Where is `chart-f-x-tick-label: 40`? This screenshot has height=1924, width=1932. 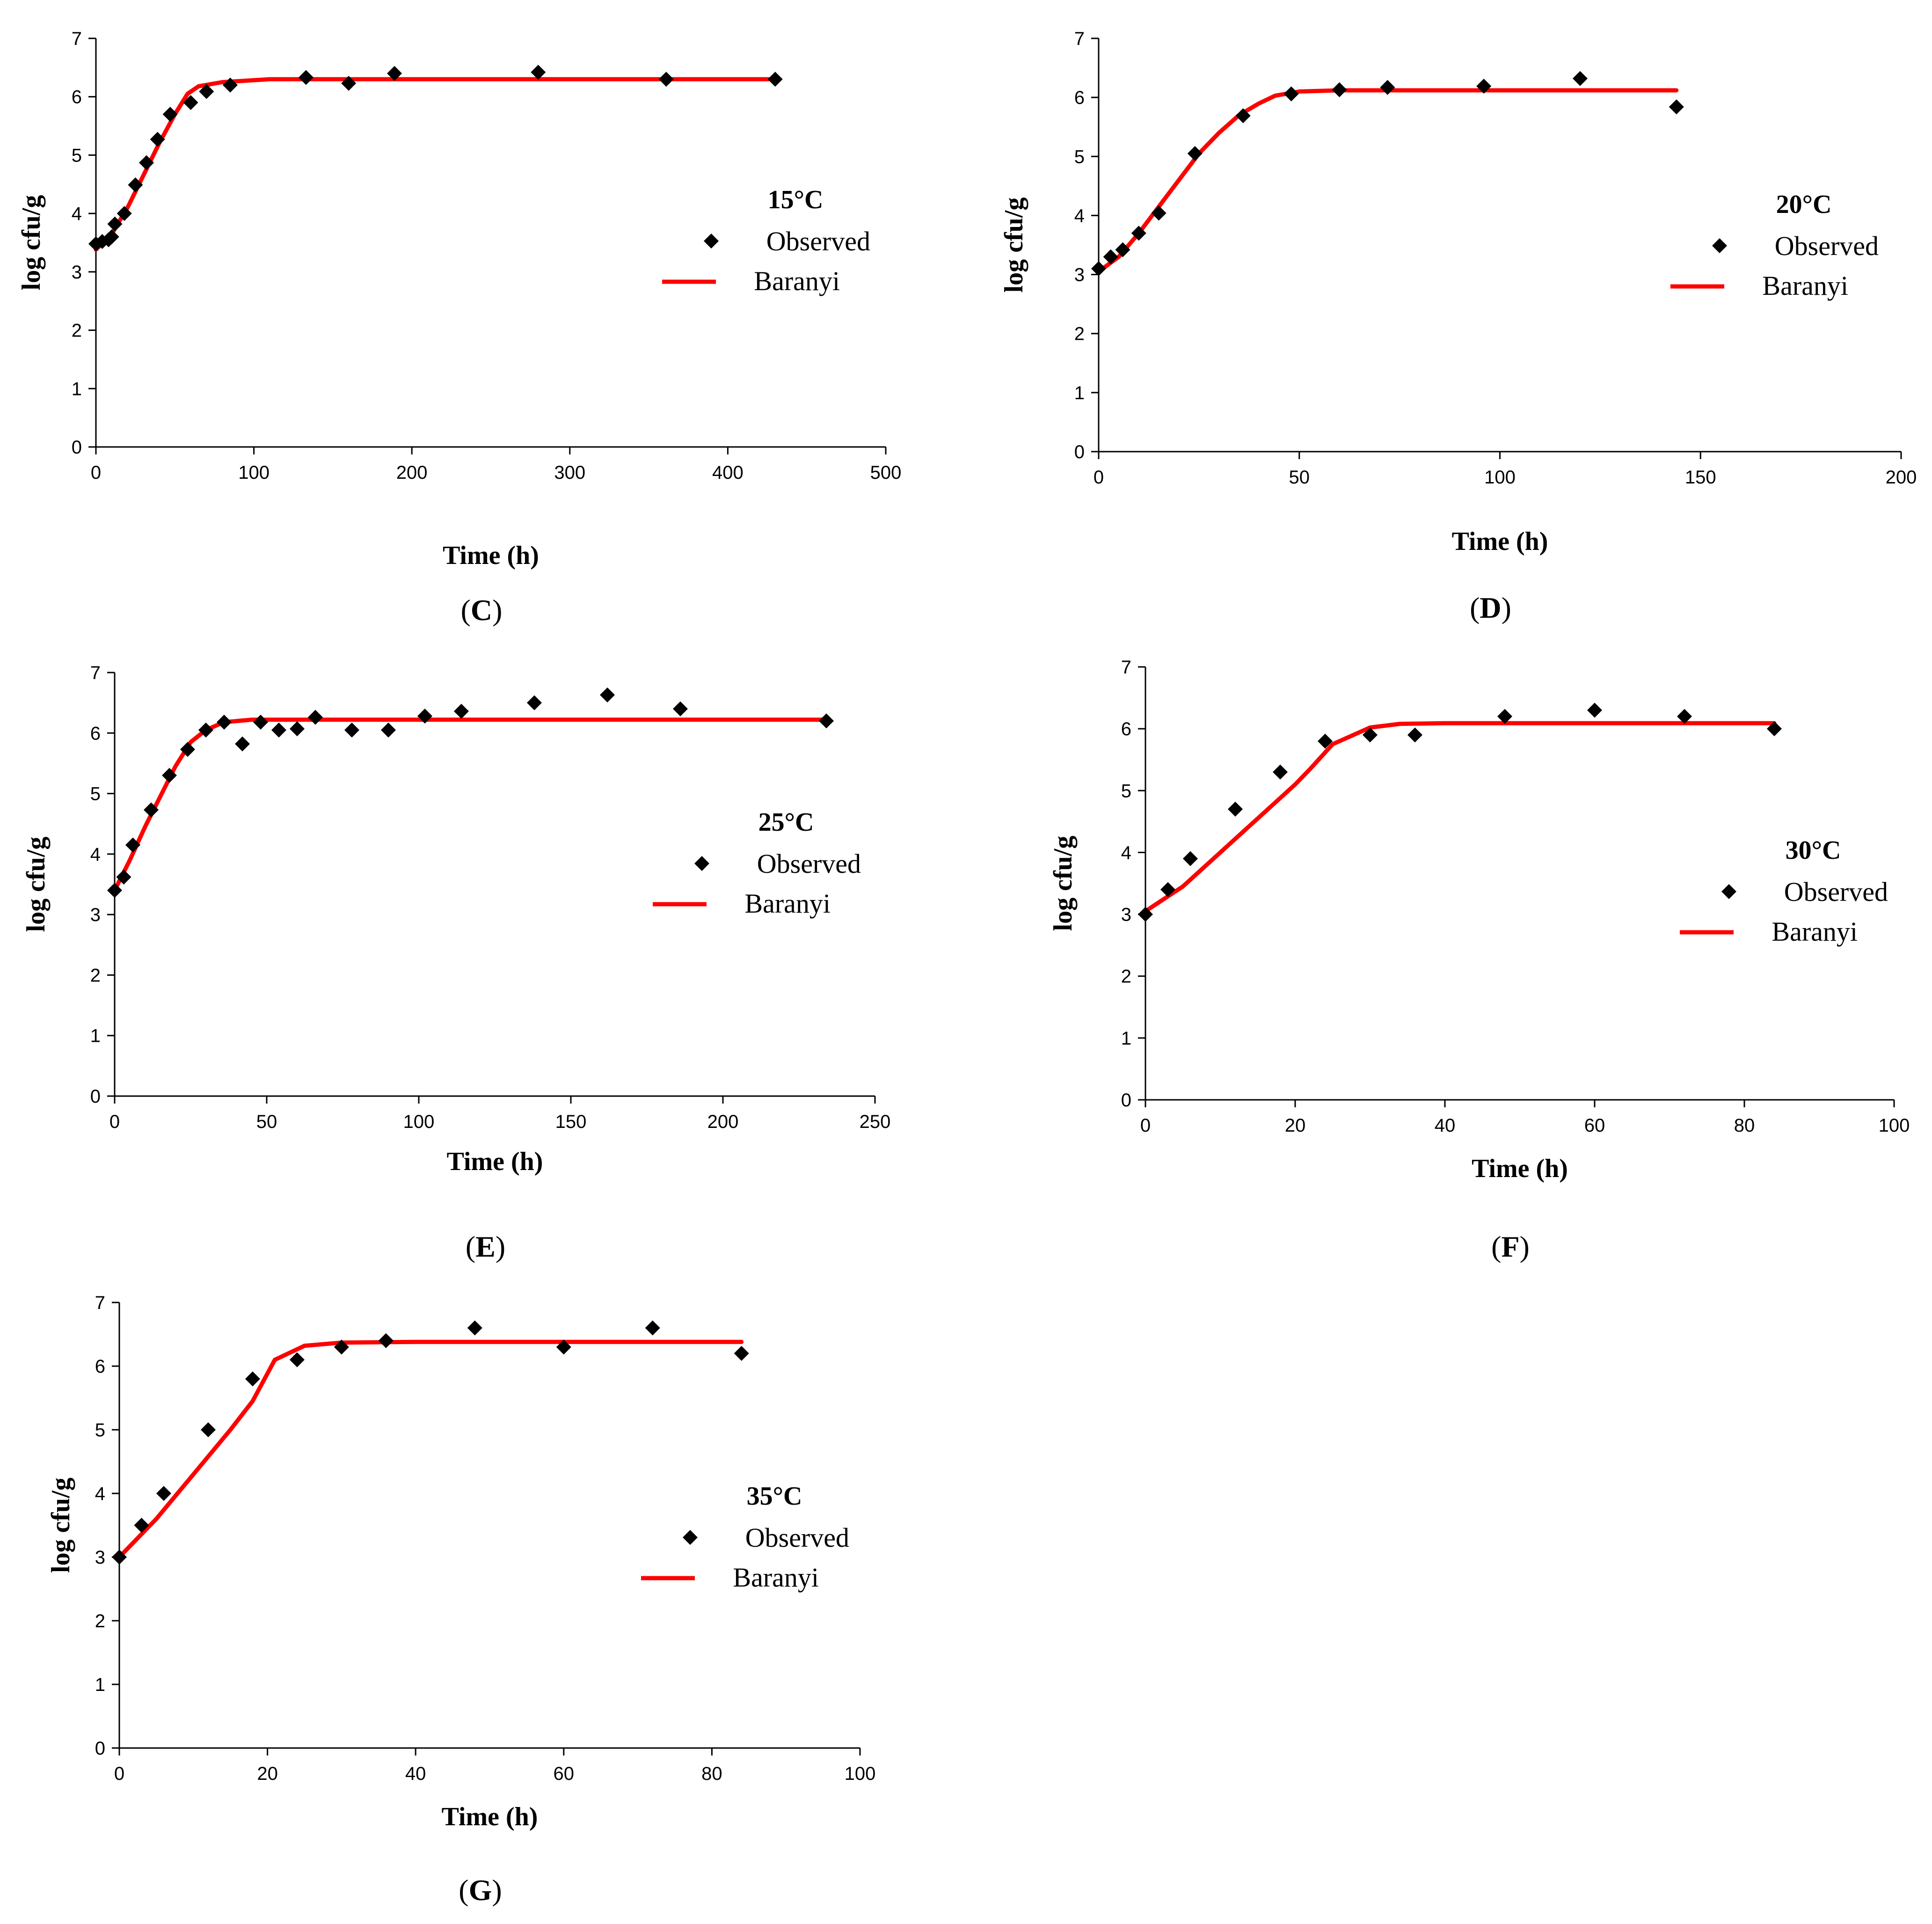 chart-f-x-tick-label: 40 is located at coordinates (1445, 1125).